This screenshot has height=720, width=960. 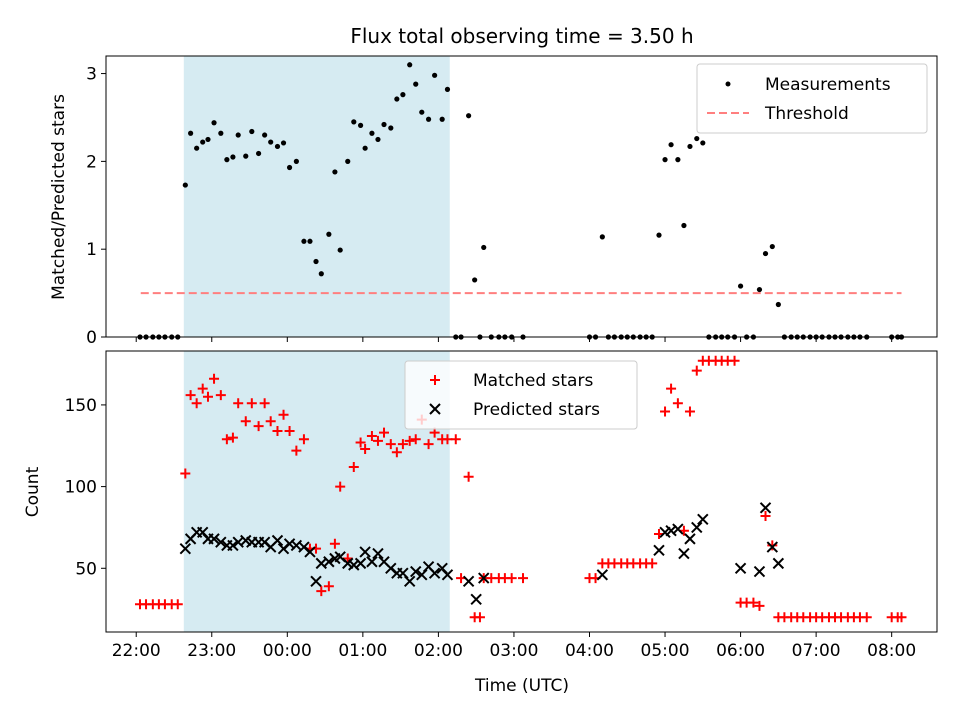 What do you see at coordinates (96, 206) in the screenshot?
I see `top-y-axis-ticks: 0 1 2 3` at bounding box center [96, 206].